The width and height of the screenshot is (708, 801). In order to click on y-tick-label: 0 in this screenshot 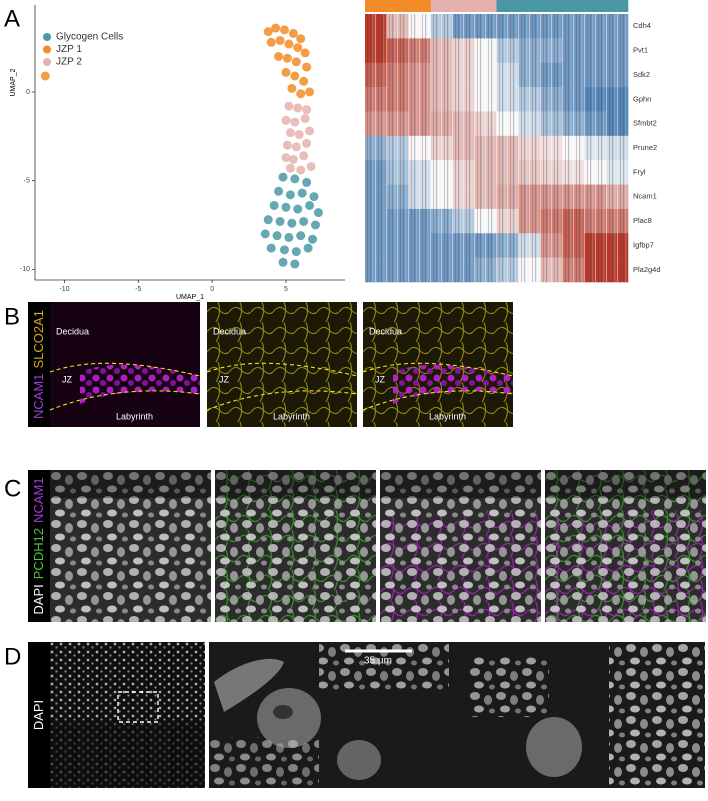, I will do `click(28, 92)`.